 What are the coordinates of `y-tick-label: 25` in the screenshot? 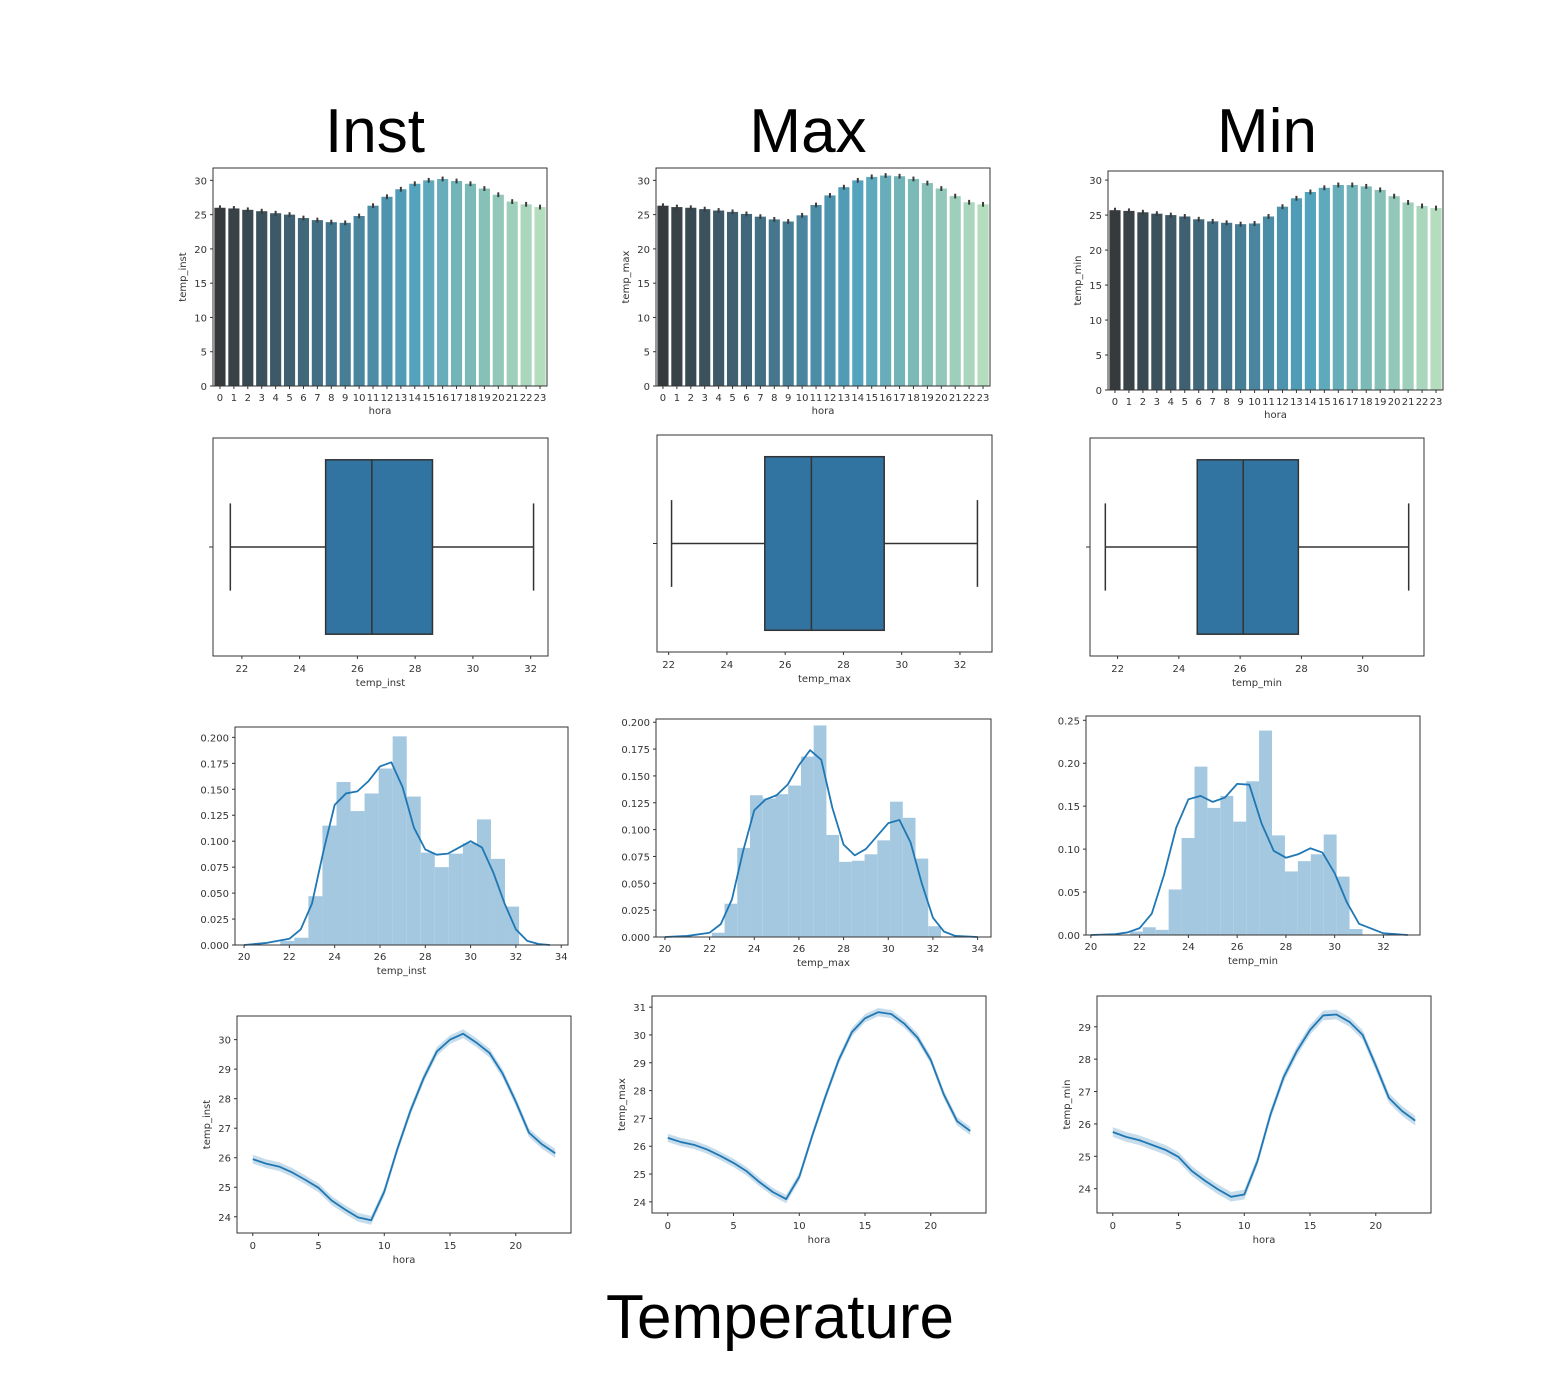 It's located at (1084, 1157).